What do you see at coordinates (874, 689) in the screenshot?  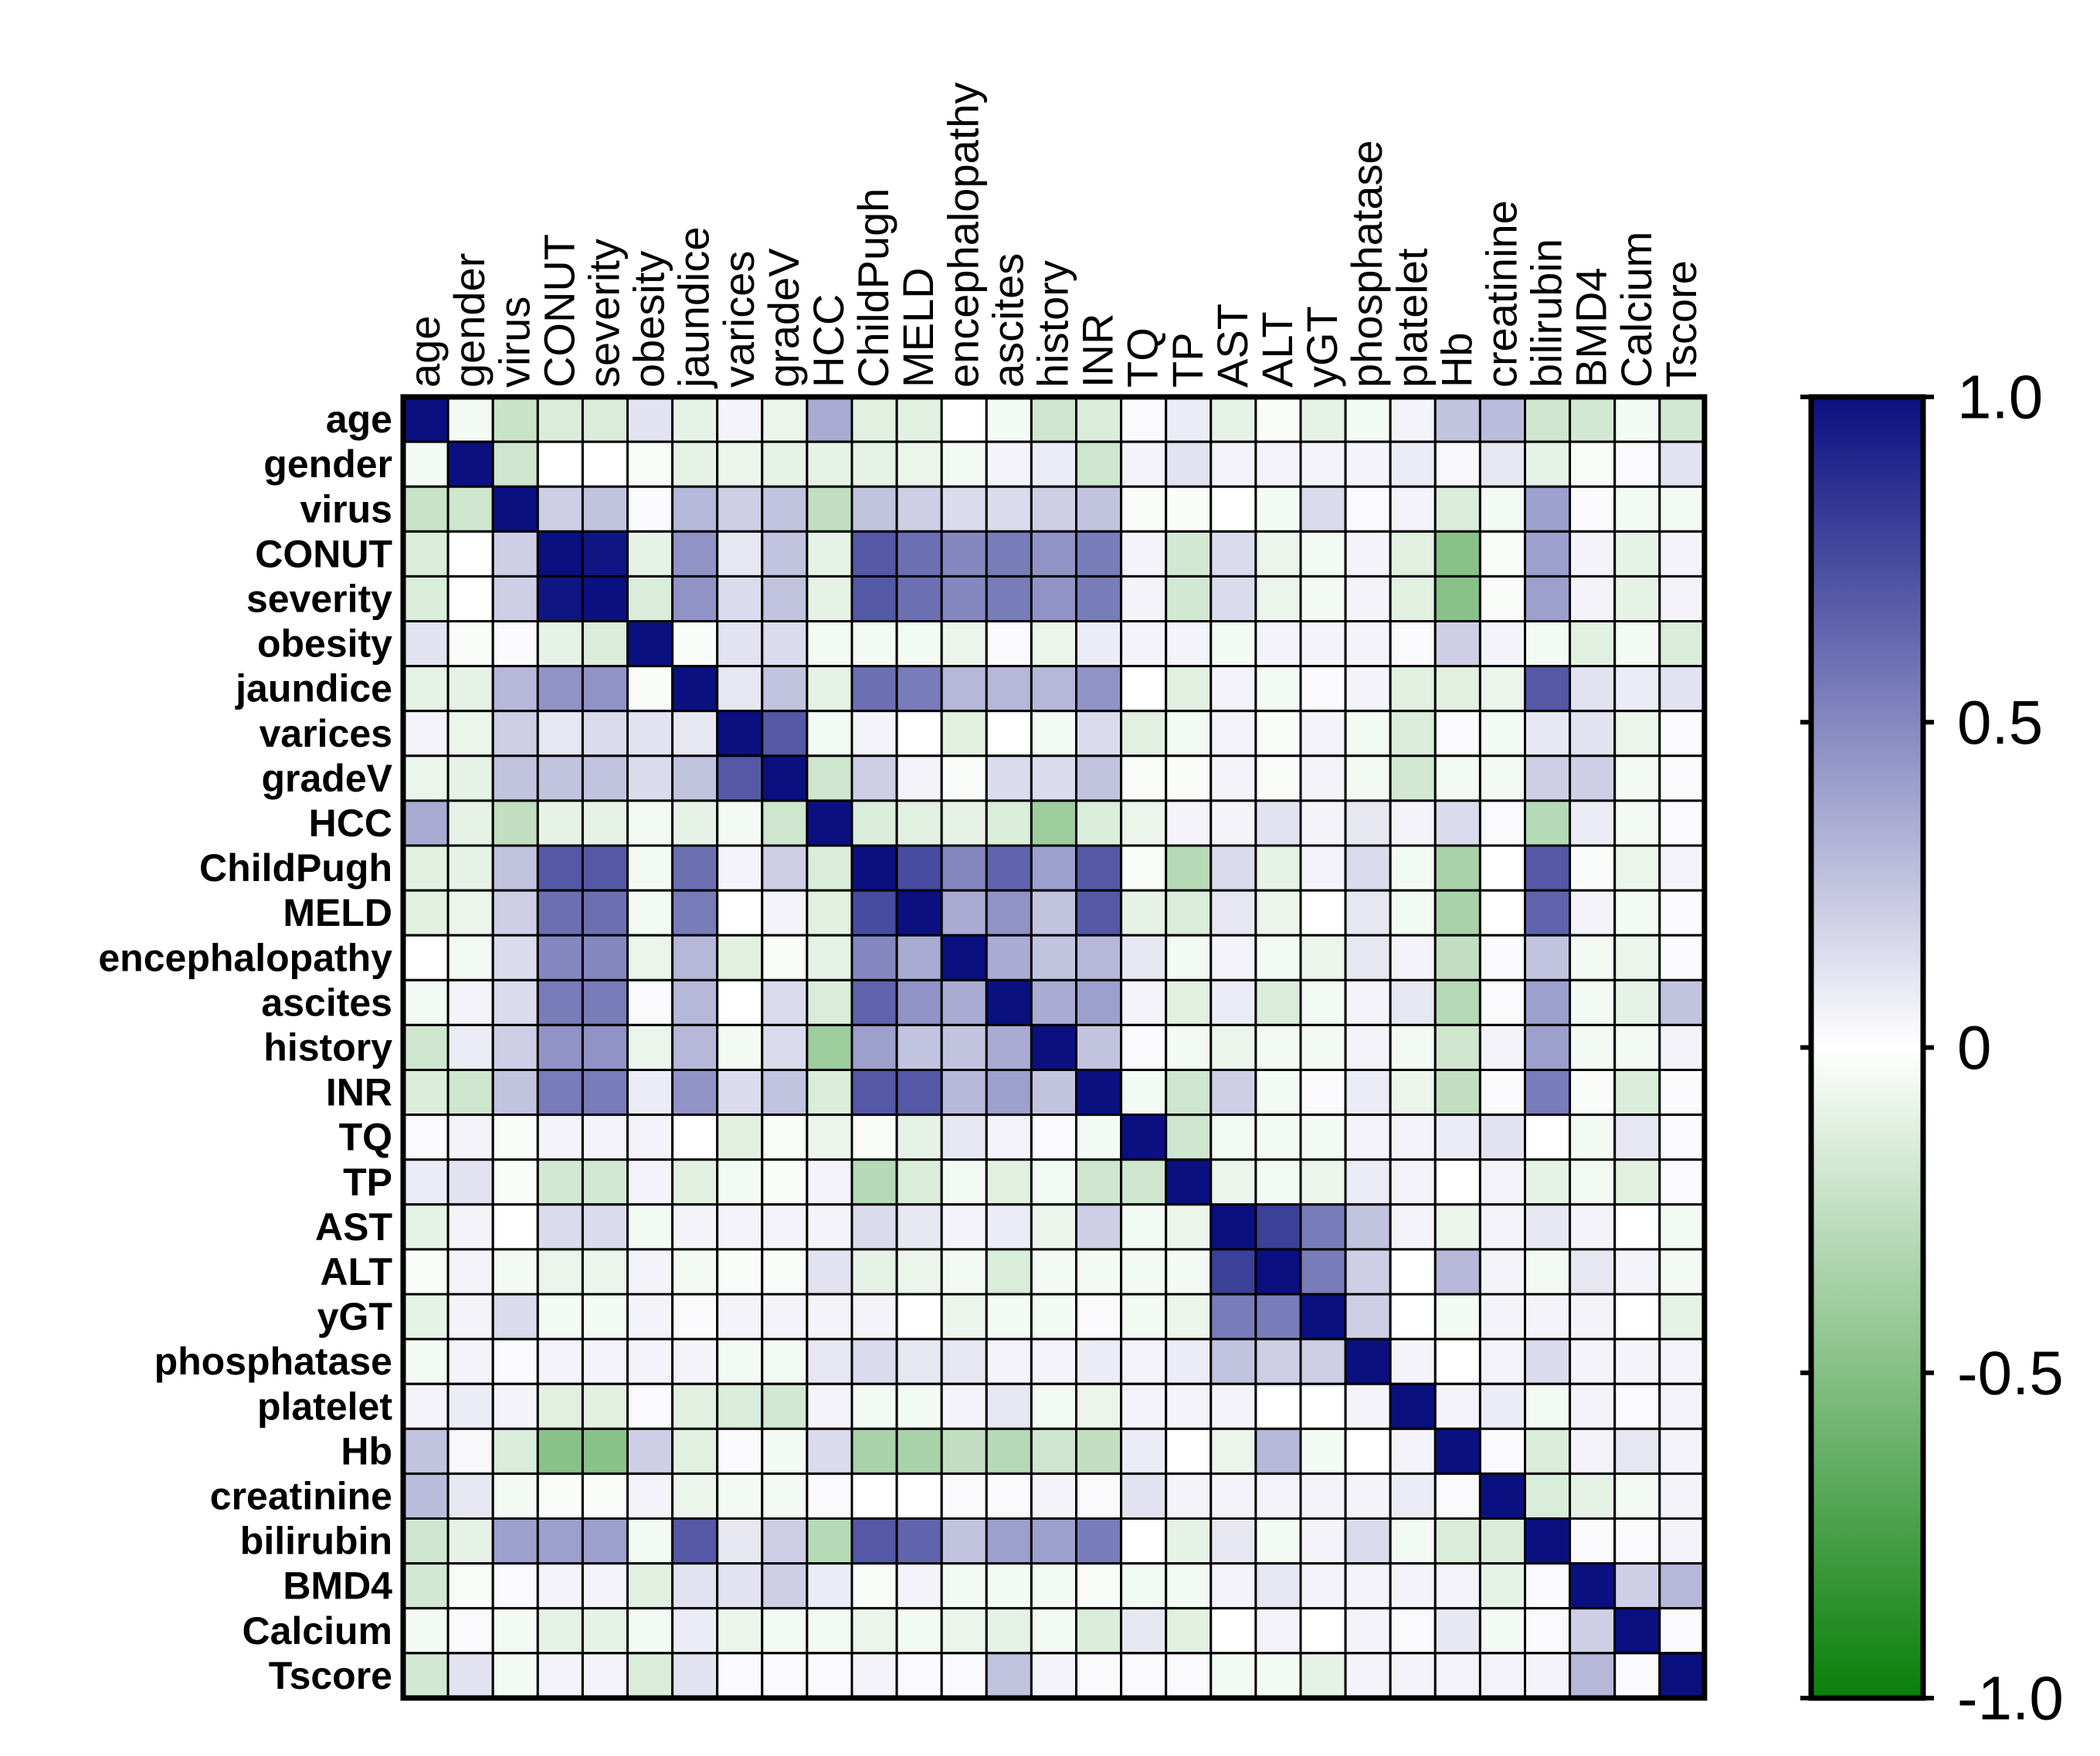 I see `heatmap-cell-jaundice-ChildPugh` at bounding box center [874, 689].